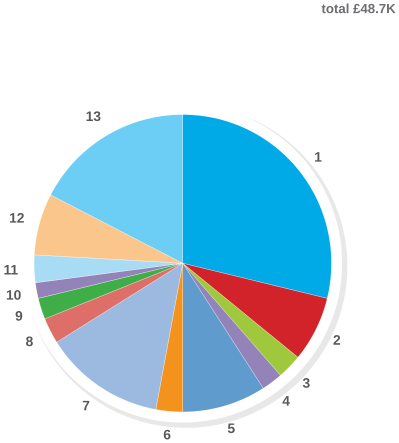 This screenshot has width=399, height=443. I want to click on slice-label: 3, so click(306, 383).